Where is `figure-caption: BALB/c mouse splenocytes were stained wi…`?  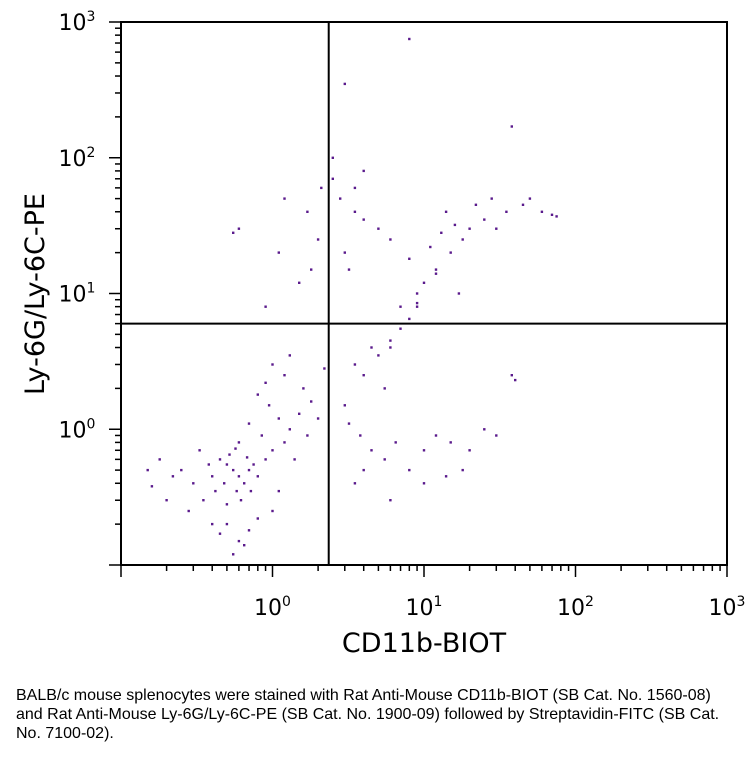
figure-caption: BALB/c mouse splenocytes were stained wi… is located at coordinates (368, 714).